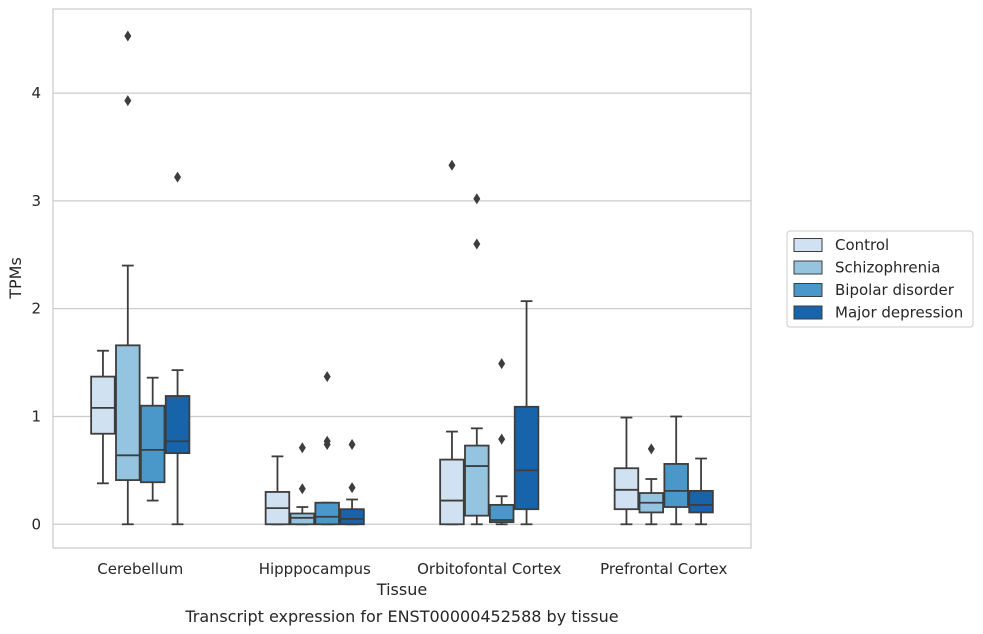 The height and width of the screenshot is (634, 983). I want to click on y-tick-label: 2, so click(36, 309).